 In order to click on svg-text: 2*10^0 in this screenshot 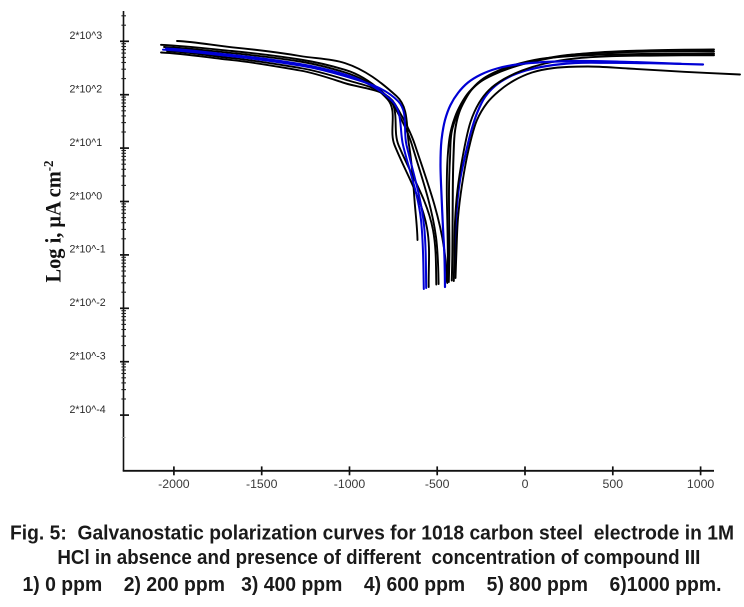, I will do `click(86, 196)`.